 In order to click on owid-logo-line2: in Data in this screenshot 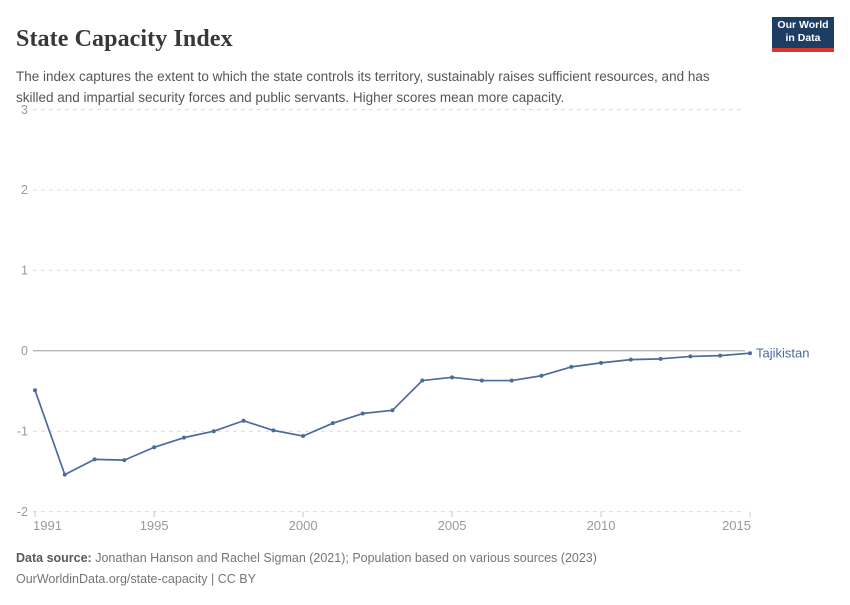, I will do `click(803, 38)`.